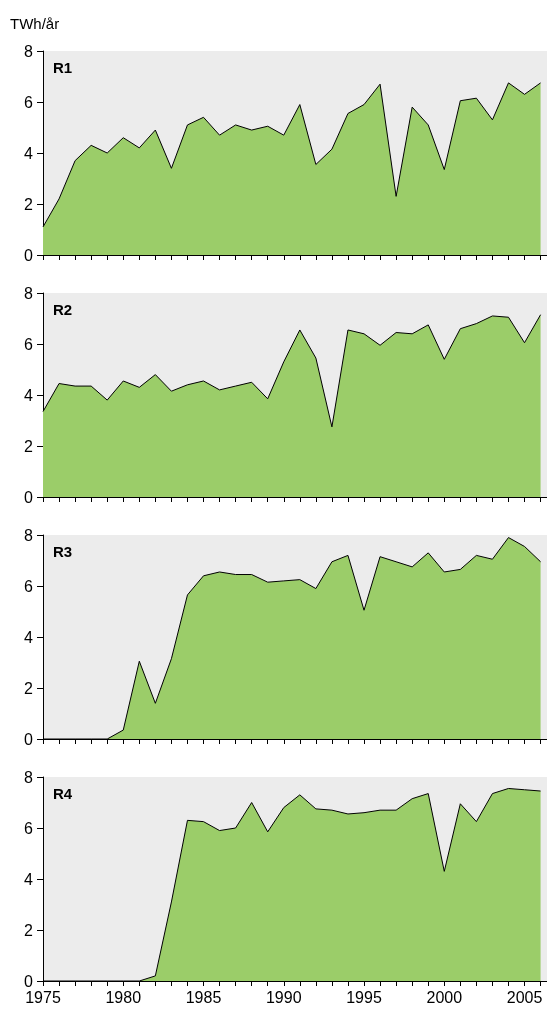  What do you see at coordinates (283, 997) in the screenshot?
I see `x-tick-label: 1990` at bounding box center [283, 997].